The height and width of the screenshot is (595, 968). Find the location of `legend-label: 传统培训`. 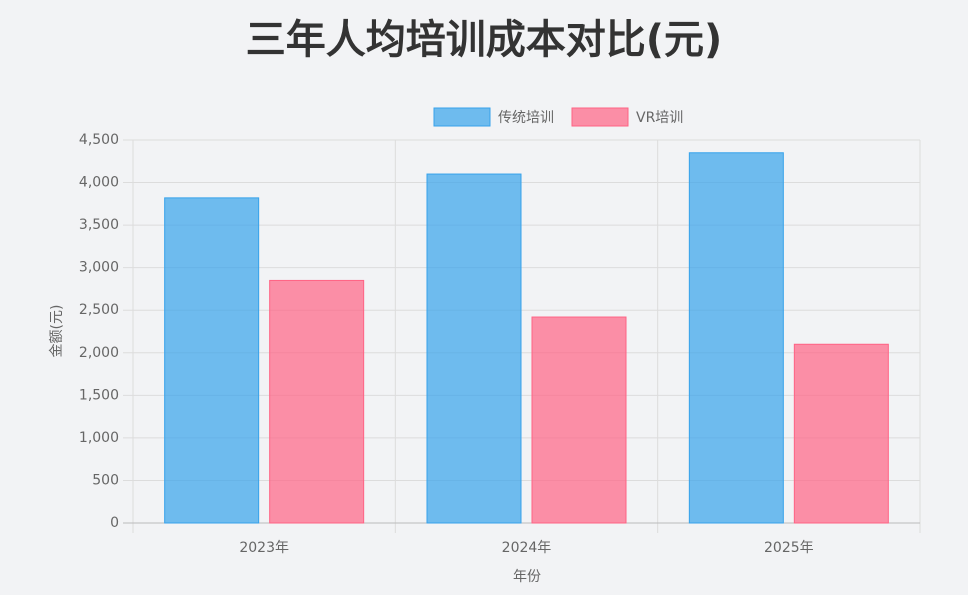

legend-label: 传统培训 is located at coordinates (526, 118).